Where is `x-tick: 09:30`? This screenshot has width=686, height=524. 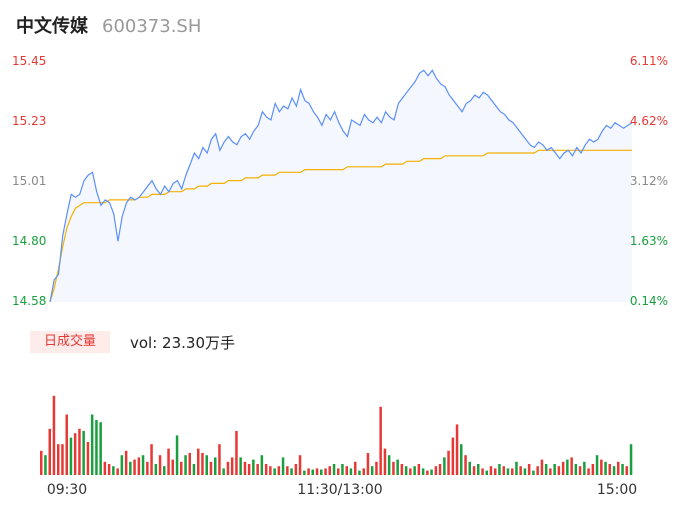
x-tick: 09:30 is located at coordinates (67, 490).